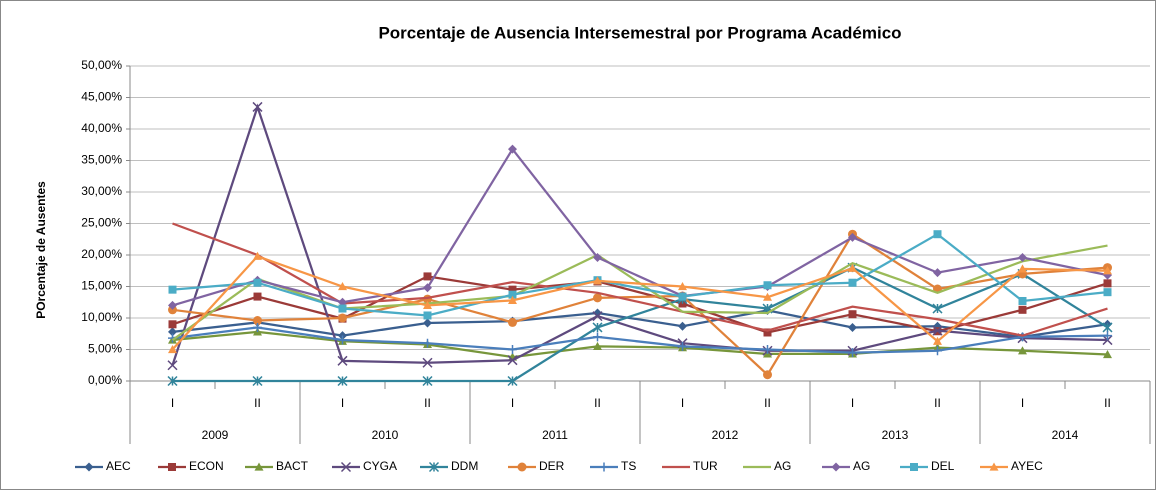  Describe the element at coordinates (101, 286) in the screenshot. I see `y-tick-label: 15,00%` at that location.